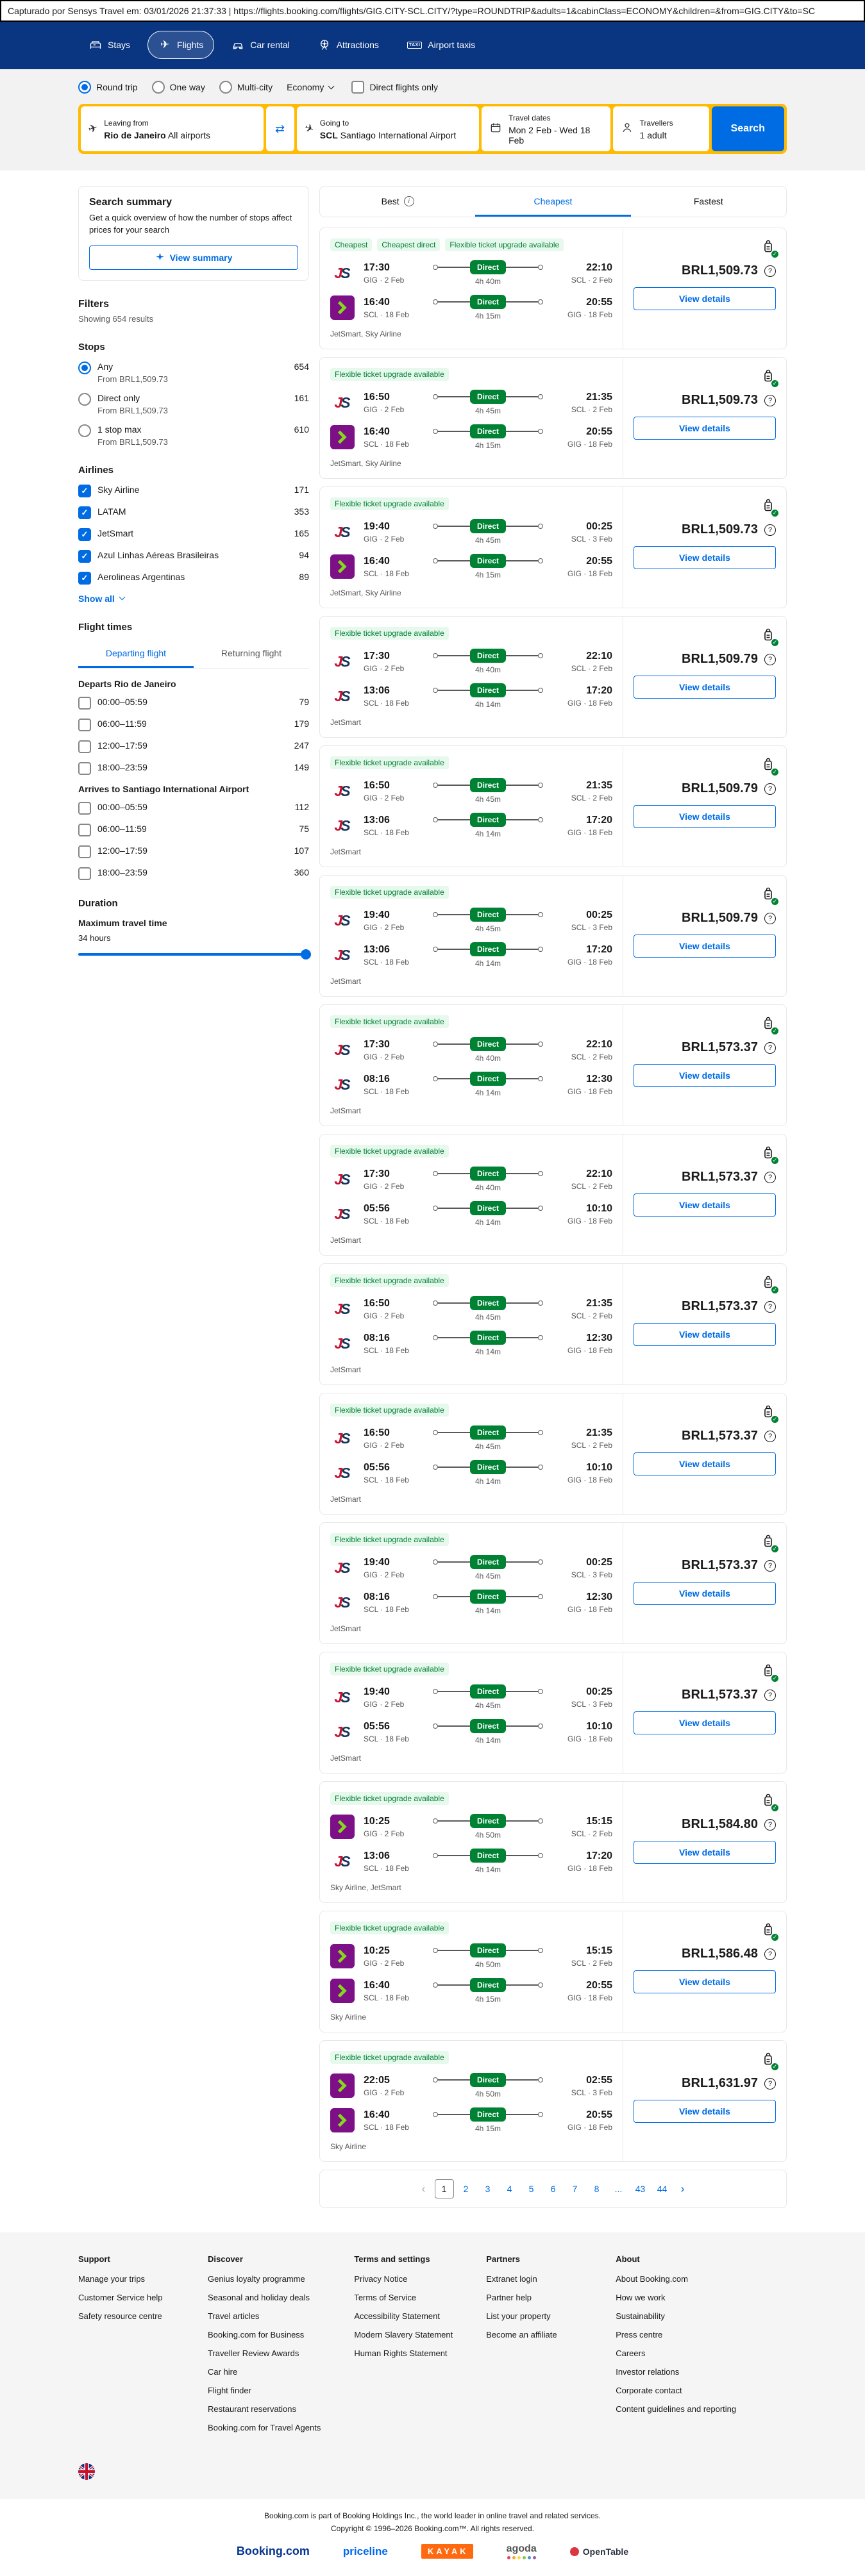  What do you see at coordinates (403, 2334) in the screenshot?
I see `footer-link: Modern Slavery Statement` at bounding box center [403, 2334].